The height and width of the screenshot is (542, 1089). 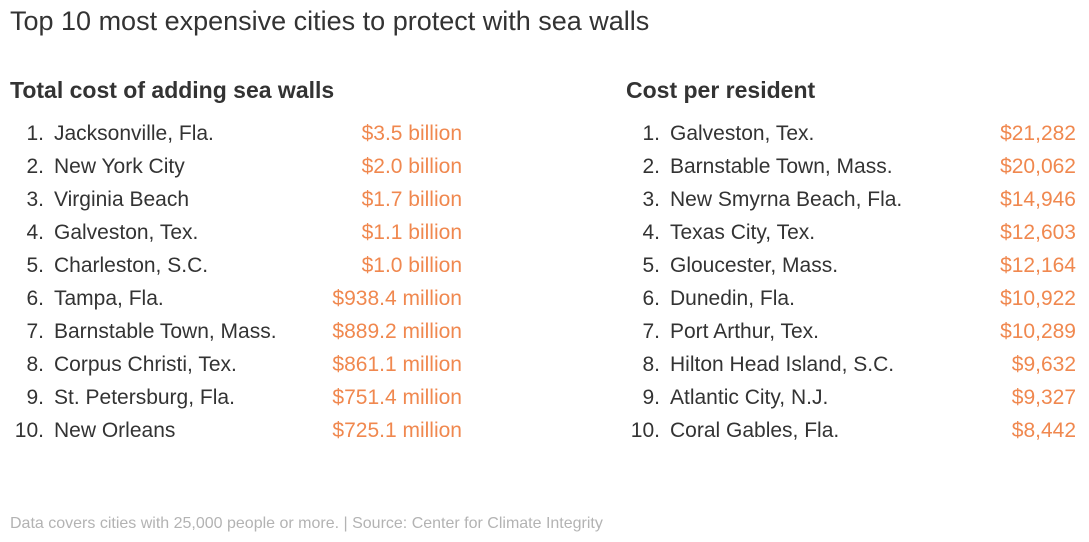 What do you see at coordinates (782, 364) in the screenshot?
I see `city-label: Hilton Head Island, S.C.` at bounding box center [782, 364].